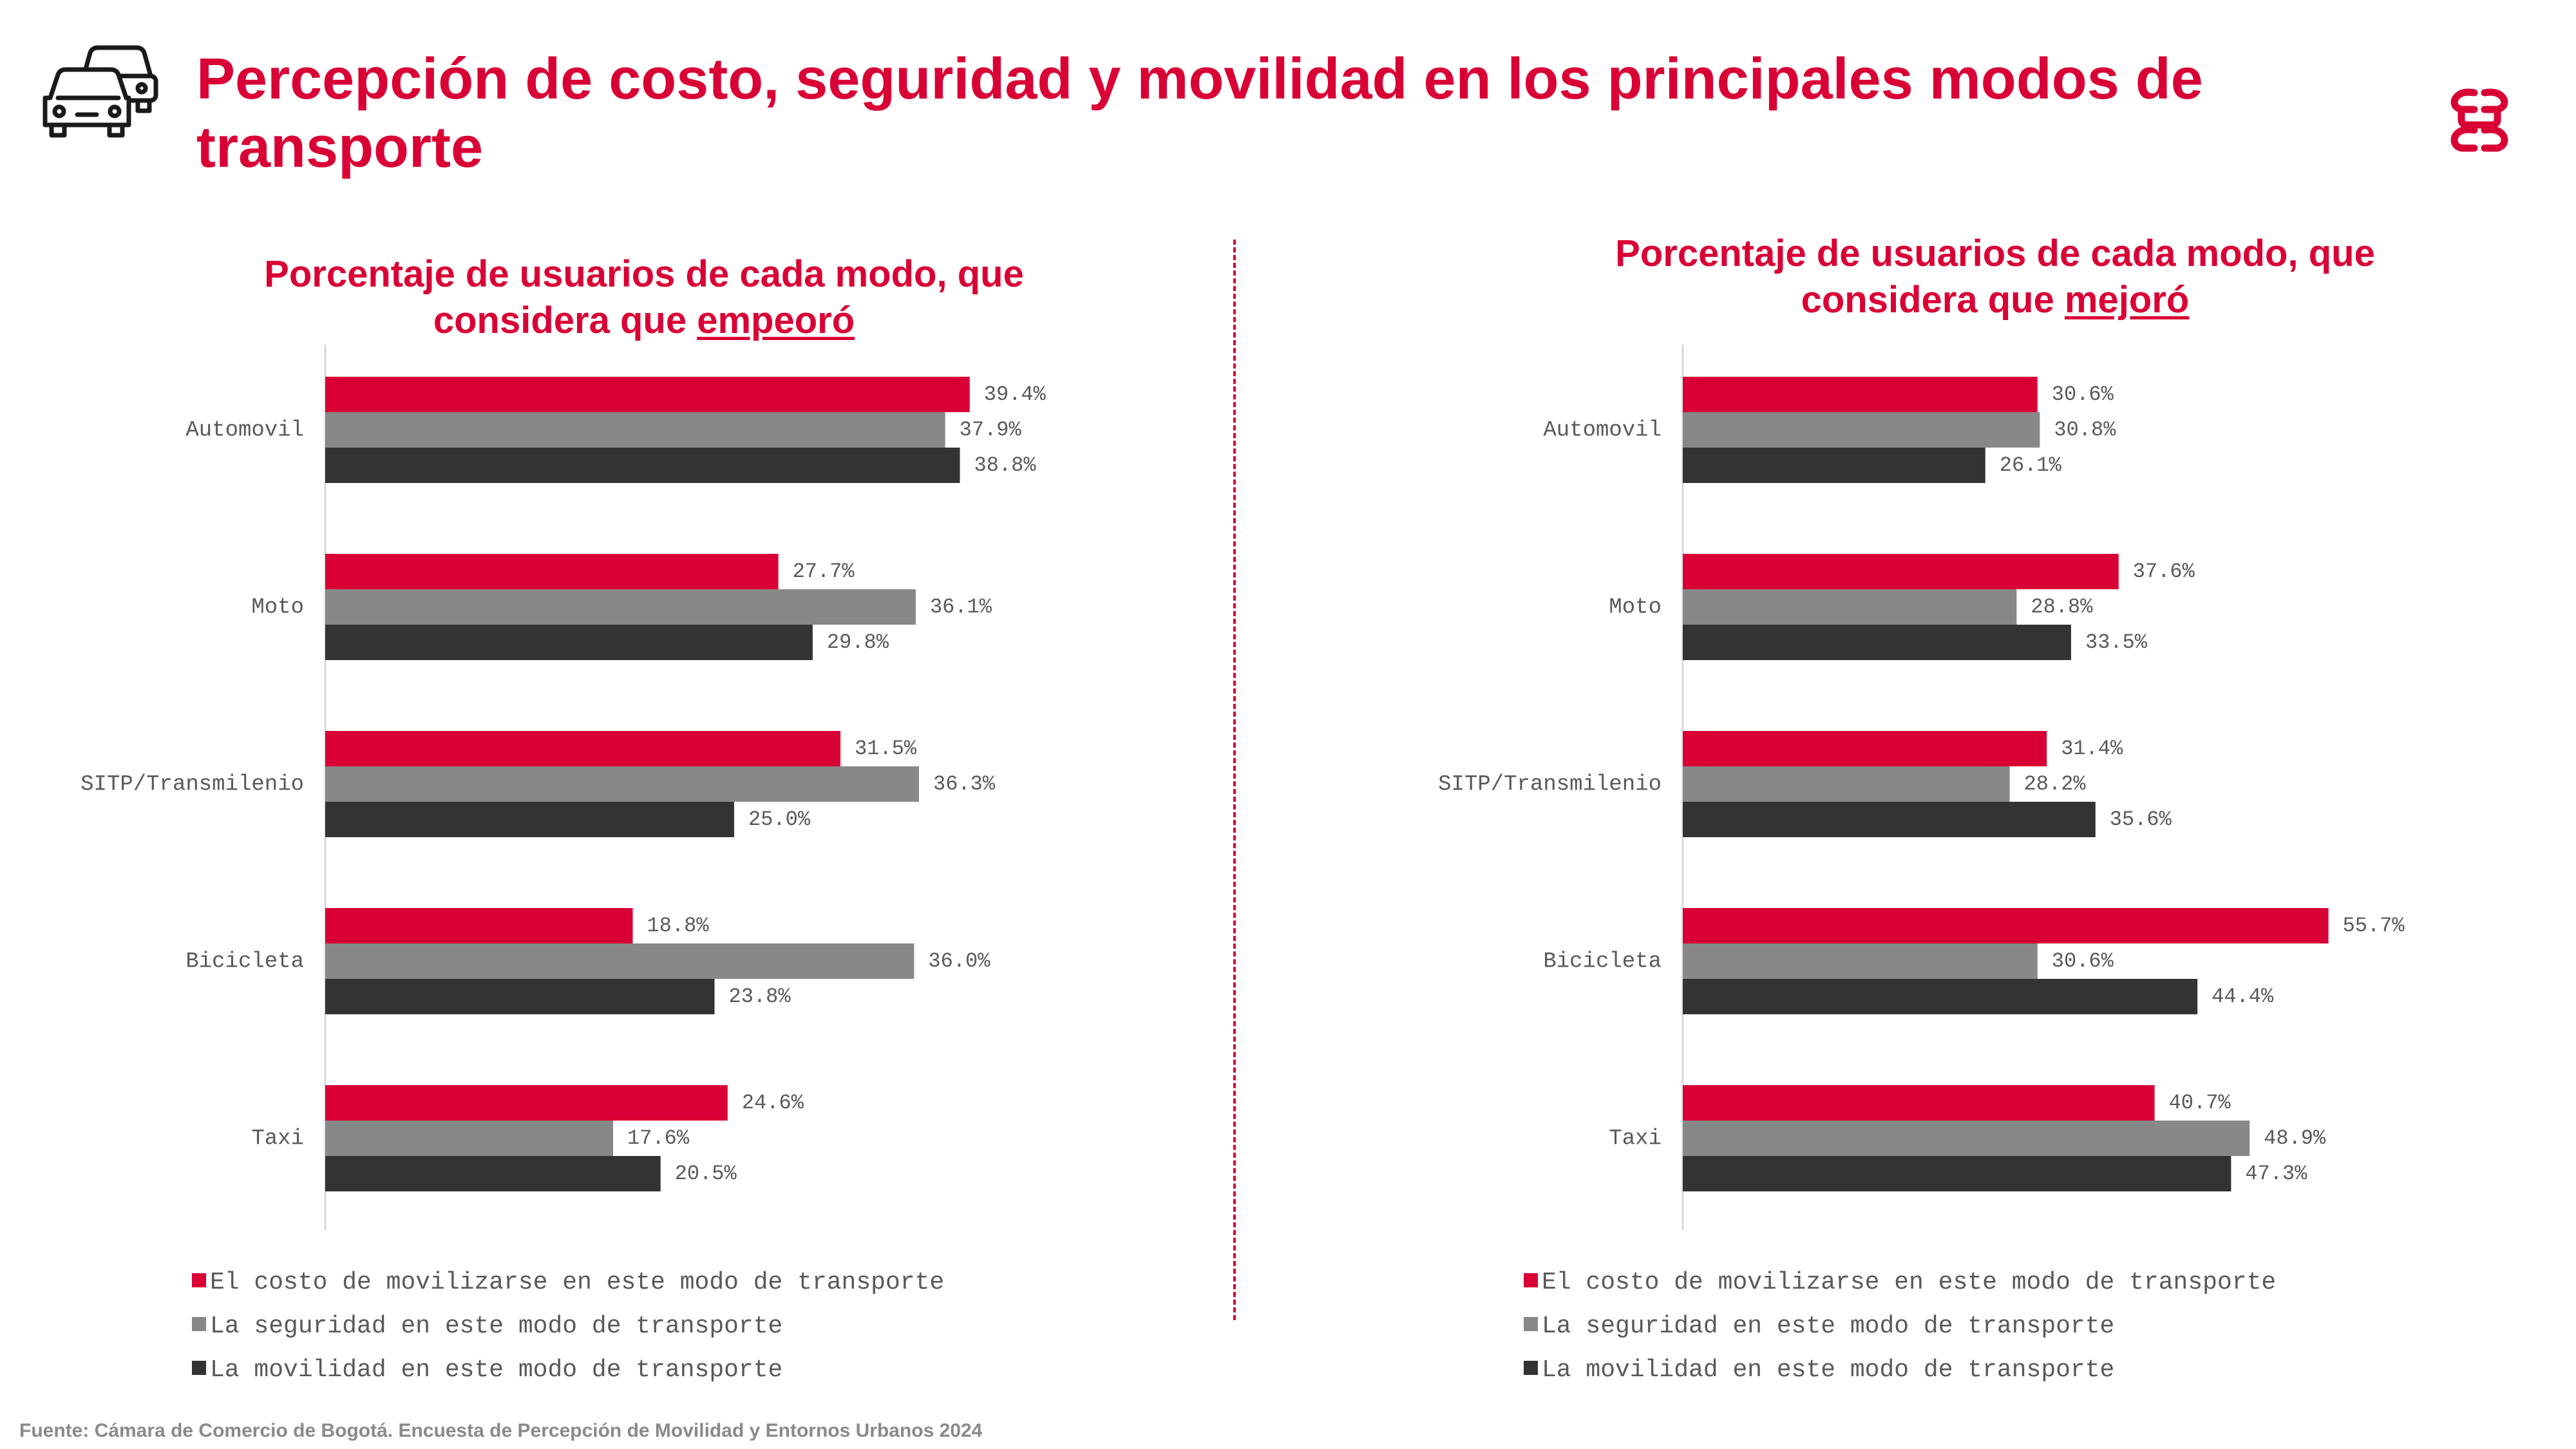 The width and height of the screenshot is (2576, 1449). Describe the element at coordinates (2295, 1138) in the screenshot. I see `data-label-security: 48.9%` at that location.